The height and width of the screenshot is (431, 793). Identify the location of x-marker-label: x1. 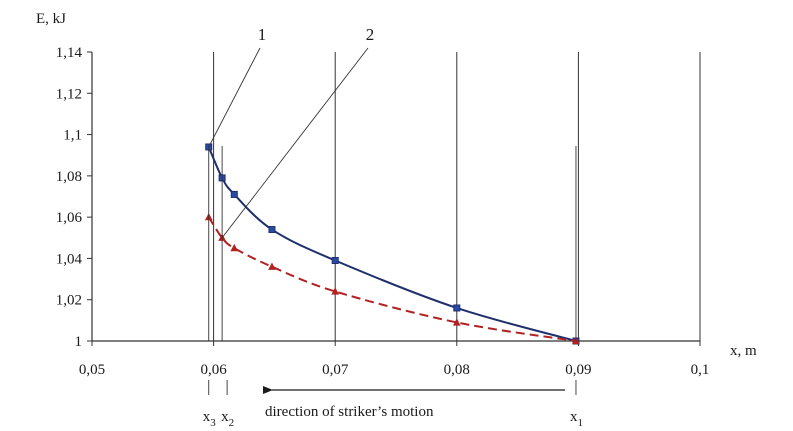
(576, 419).